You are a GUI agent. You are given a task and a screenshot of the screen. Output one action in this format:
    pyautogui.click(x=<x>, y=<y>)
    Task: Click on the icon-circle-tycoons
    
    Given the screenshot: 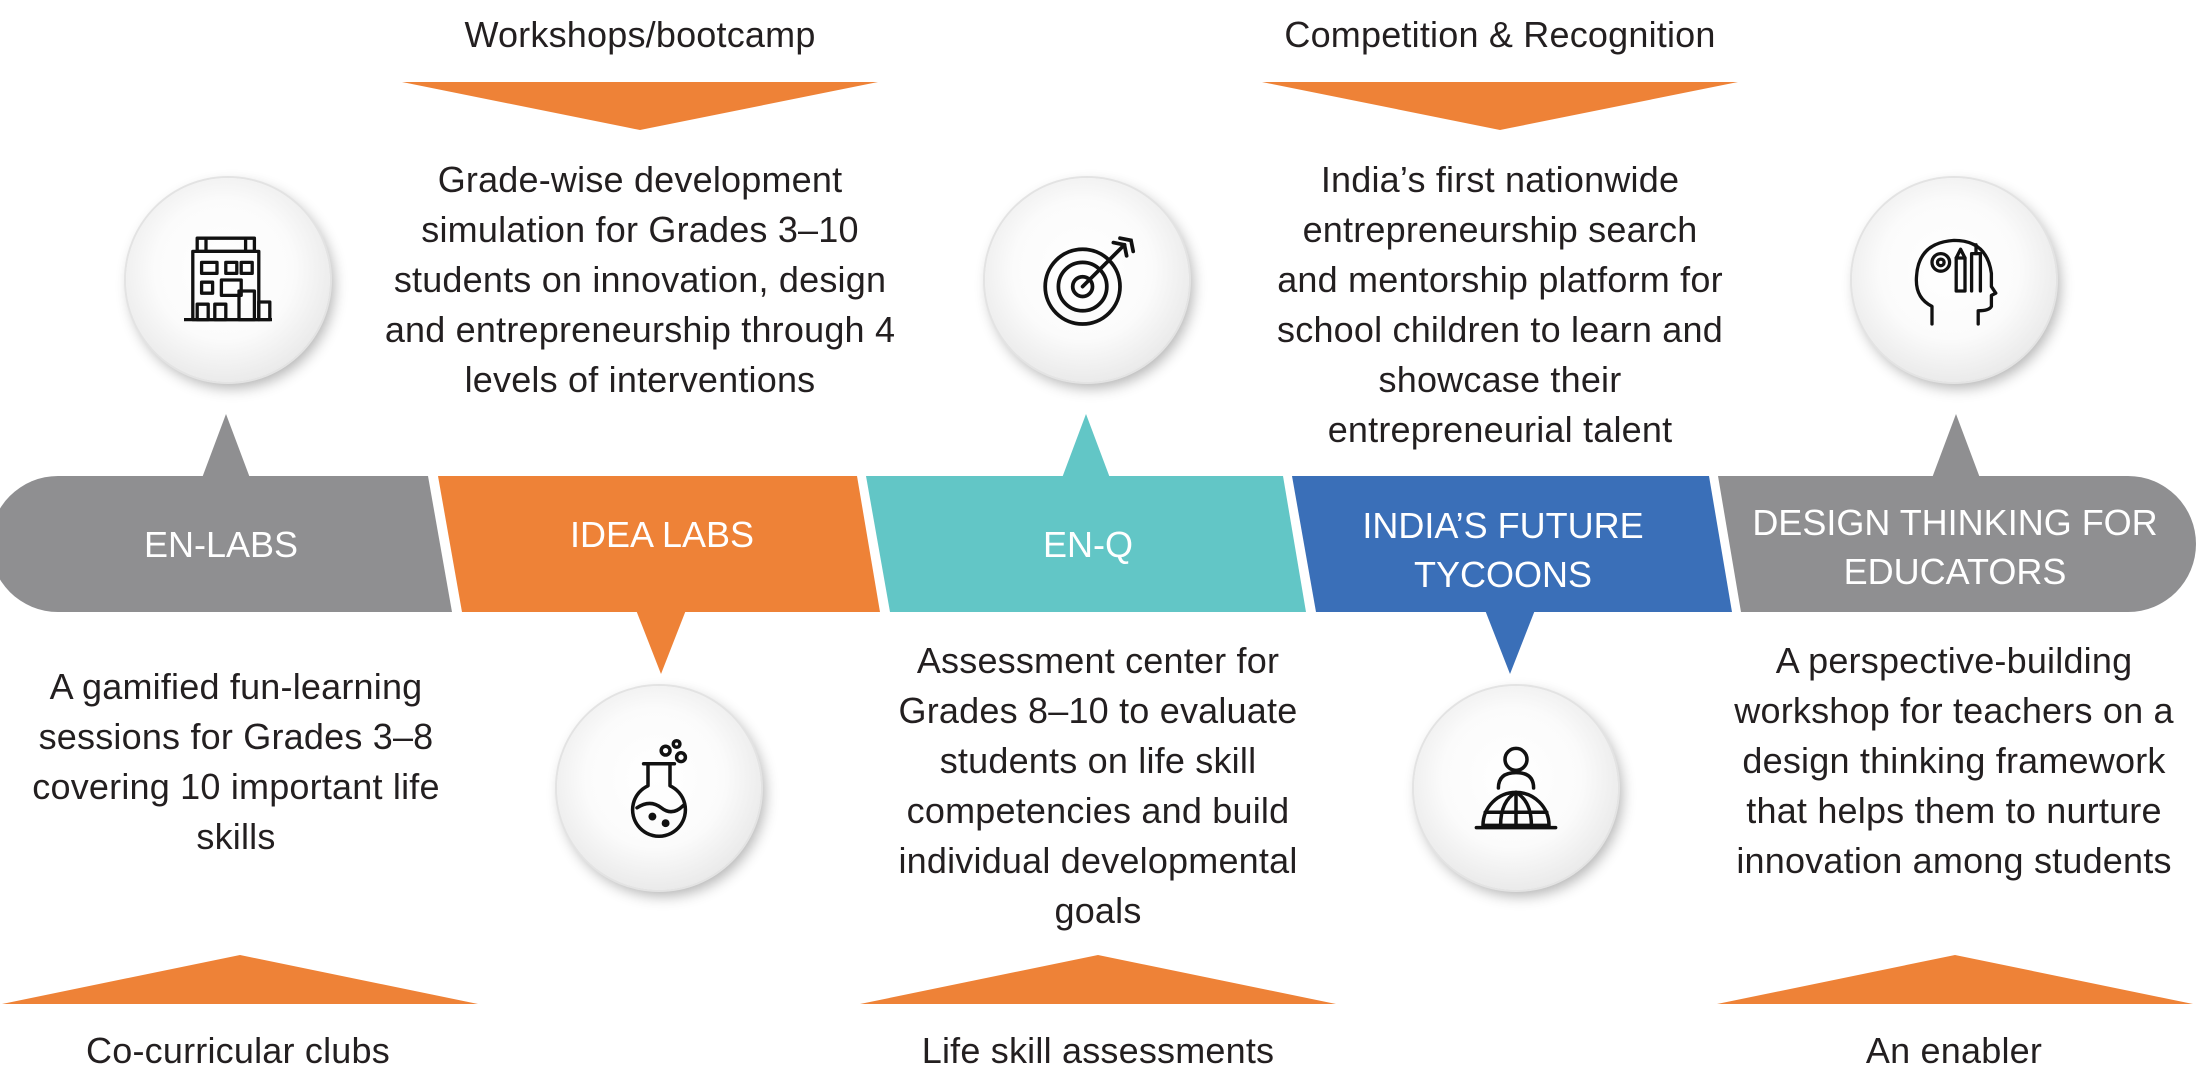 What is the action you would take?
    pyautogui.click(x=1516, y=788)
    